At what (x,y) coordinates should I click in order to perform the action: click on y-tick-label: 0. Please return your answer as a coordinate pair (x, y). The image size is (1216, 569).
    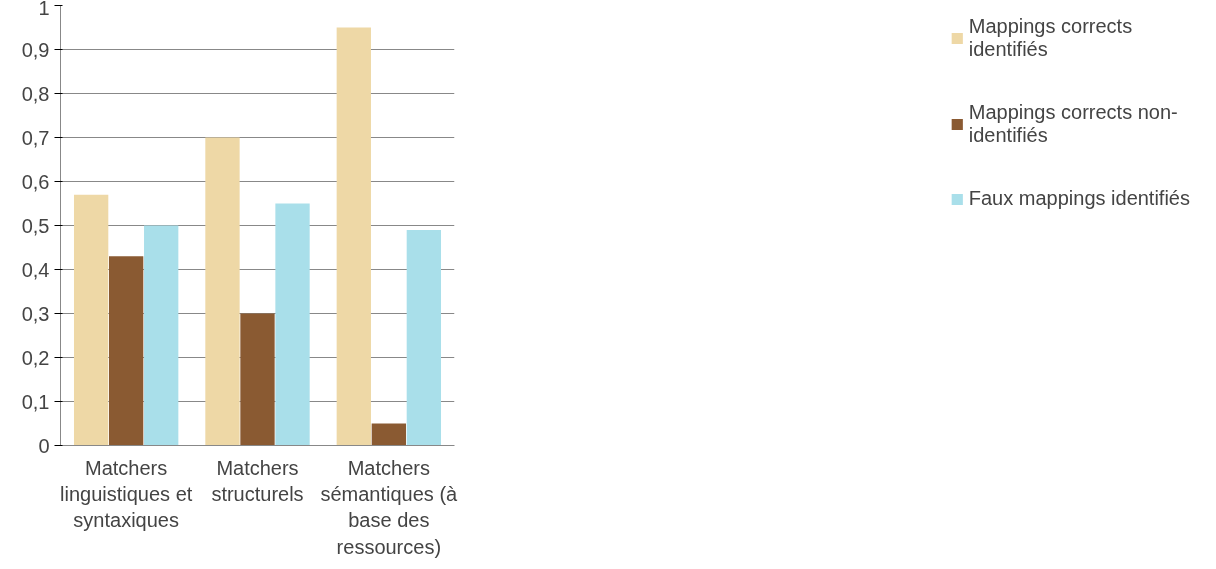
    Looking at the image, I should click on (44, 445).